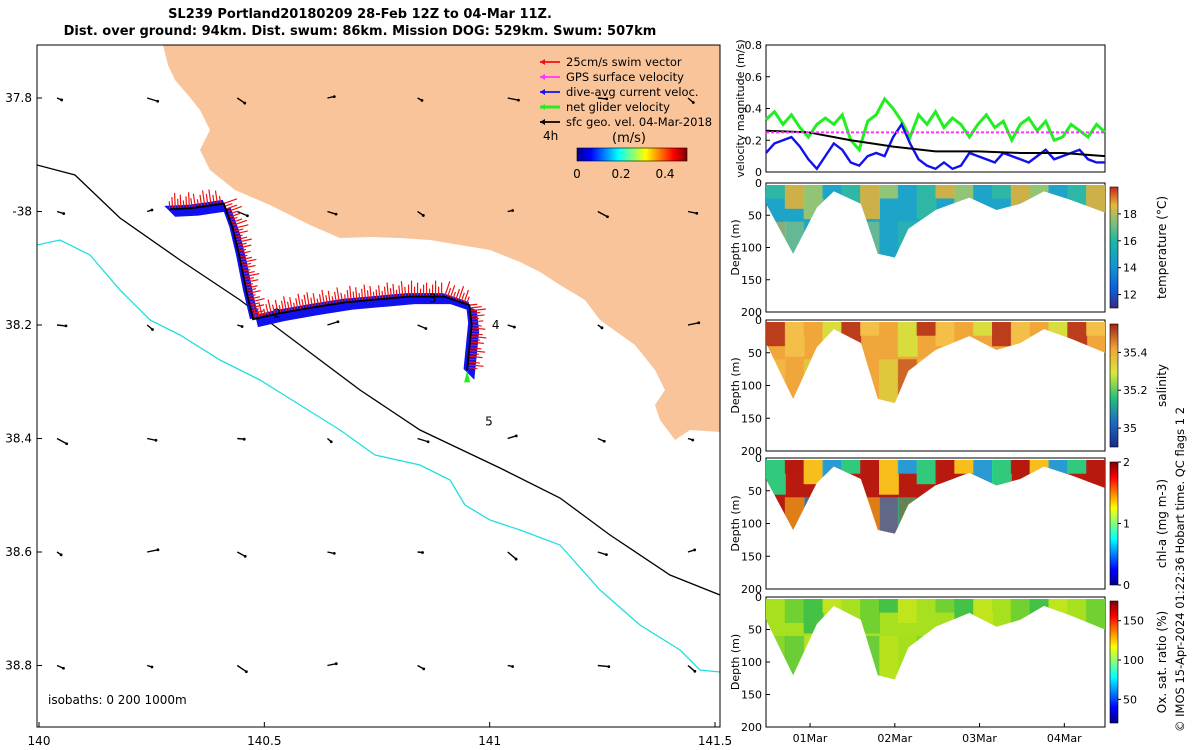  I want to click on map-x-tick-label: 140, so click(39, 741).